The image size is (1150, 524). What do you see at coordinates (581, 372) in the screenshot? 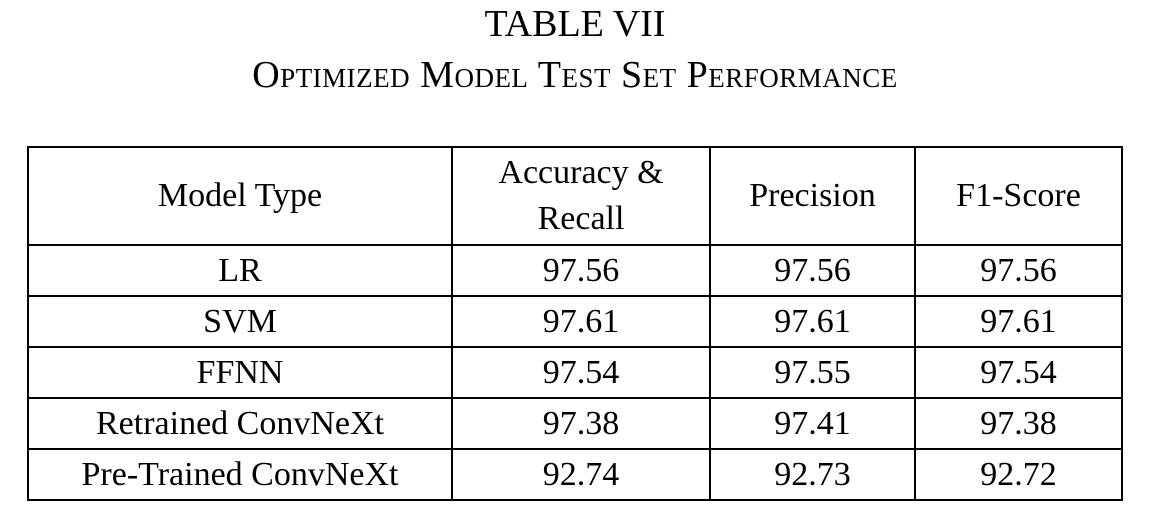
I see `accuracy-recall-cell: 97.54` at bounding box center [581, 372].